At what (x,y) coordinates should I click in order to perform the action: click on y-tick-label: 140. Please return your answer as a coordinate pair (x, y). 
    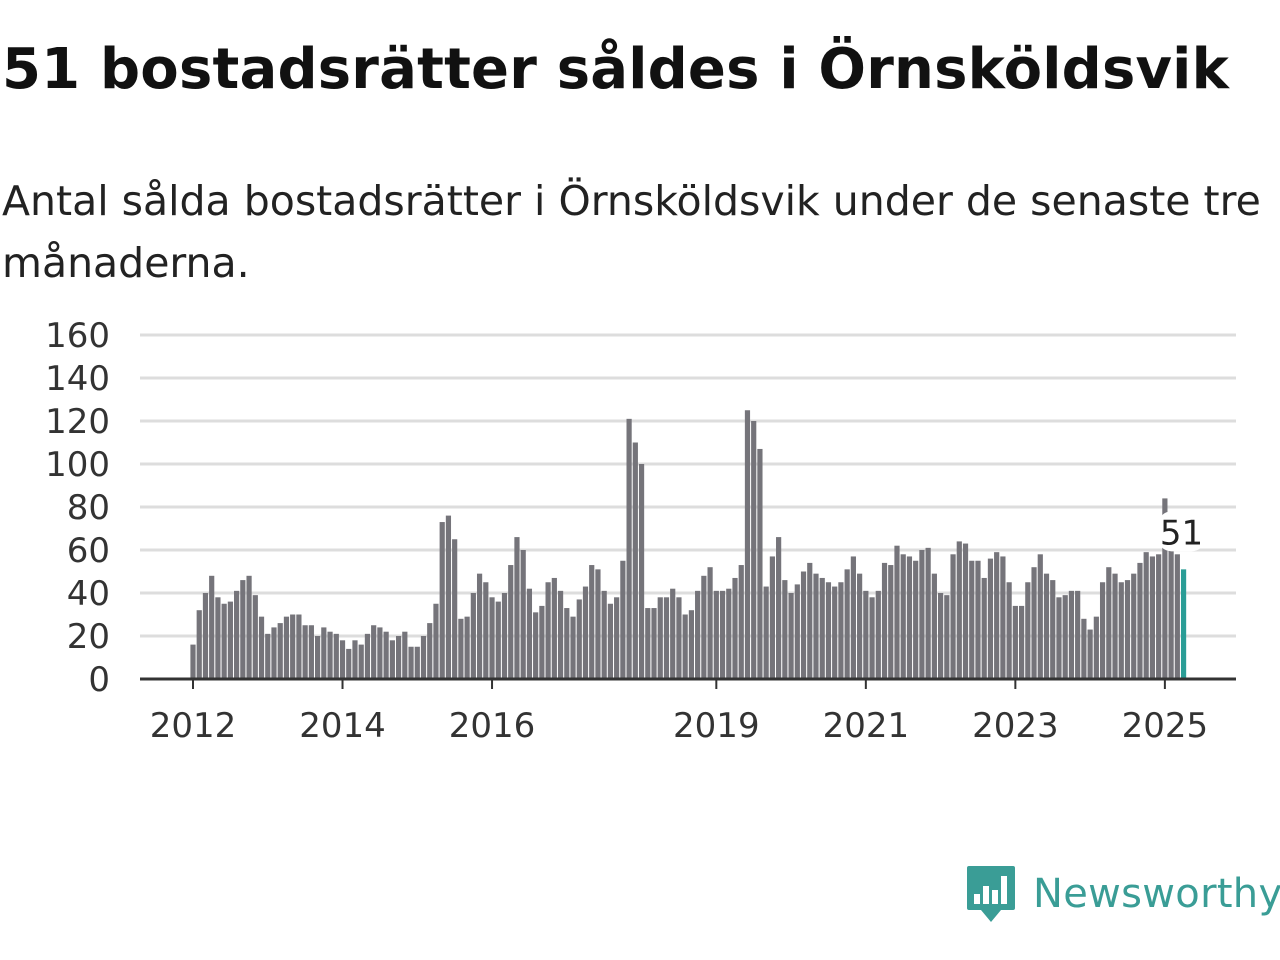
    Looking at the image, I should click on (77, 379).